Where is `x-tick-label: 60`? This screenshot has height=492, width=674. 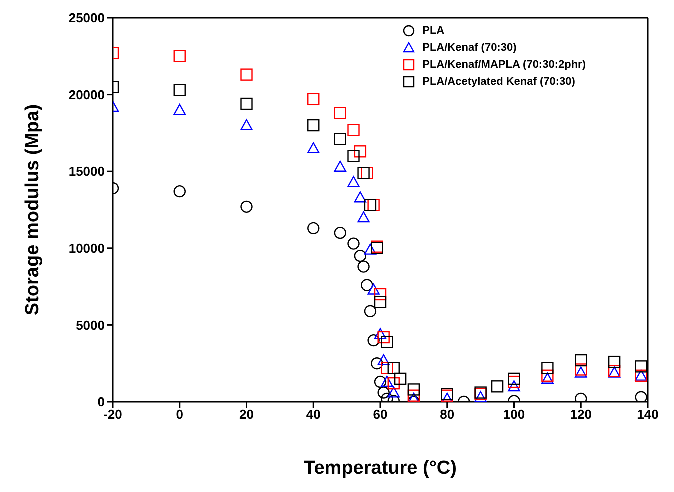
x-tick-label: 60 is located at coordinates (380, 414).